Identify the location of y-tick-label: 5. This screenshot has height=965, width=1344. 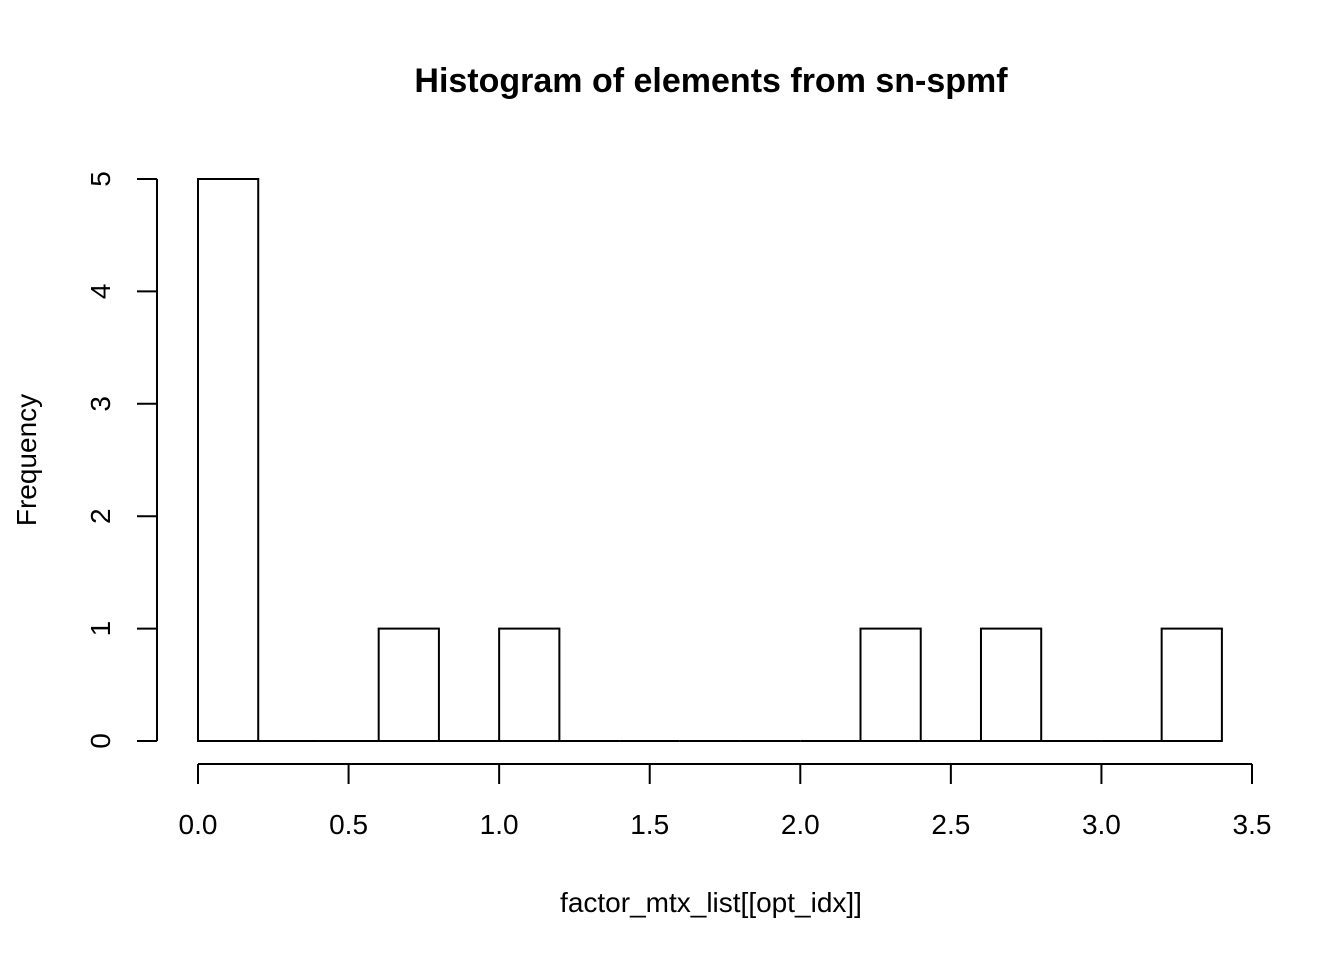
(100, 179).